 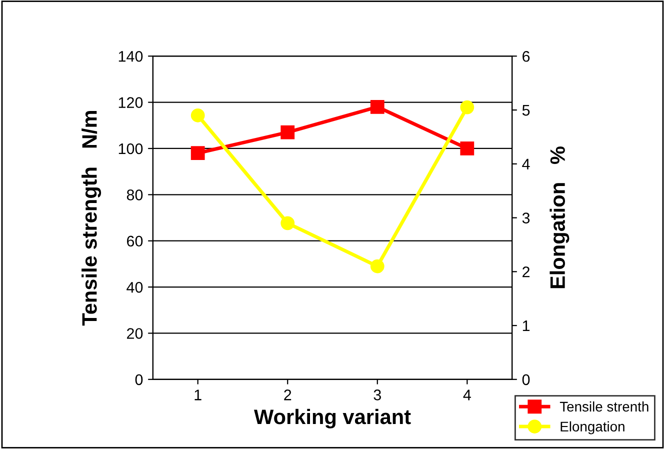 I want to click on y-tick-label: 60, so click(x=135, y=241).